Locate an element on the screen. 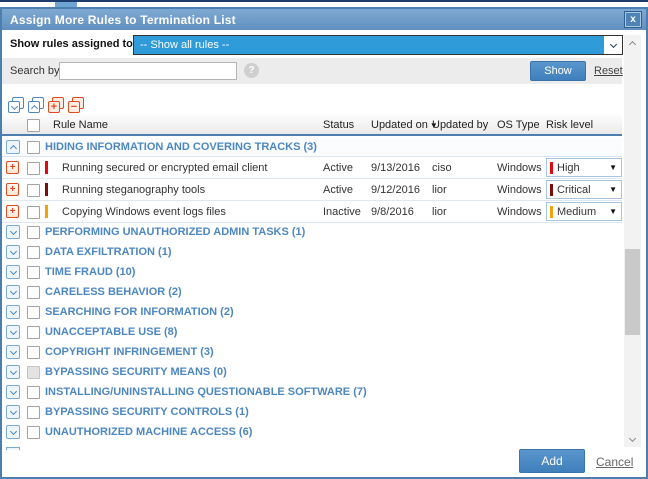 This screenshot has height=479, width=648. group-label: UNACCEPTABLE USE (8) is located at coordinates (111, 332).